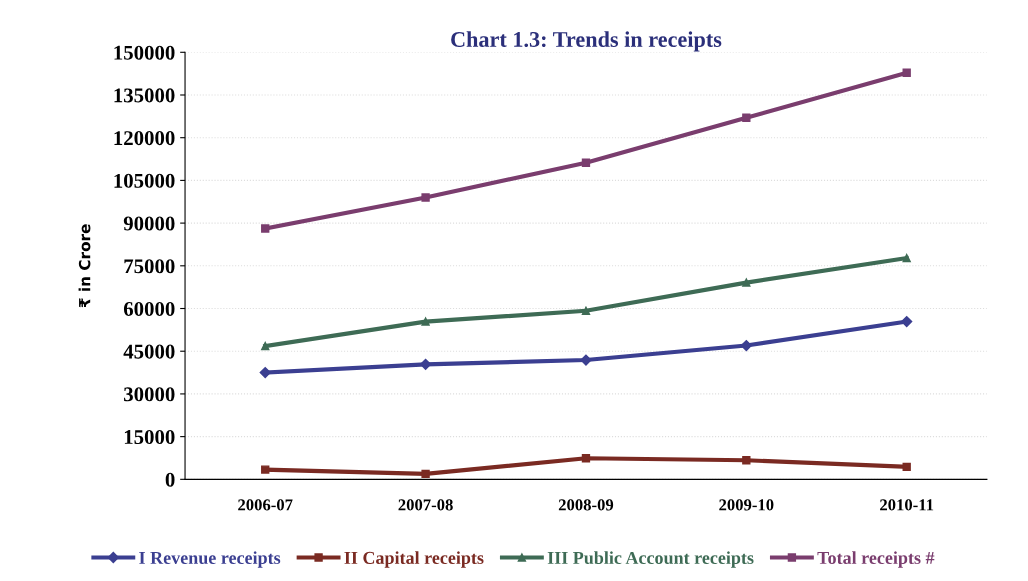 The width and height of the screenshot is (1028, 581). I want to click on legend-label: II Capital receipts, so click(414, 559).